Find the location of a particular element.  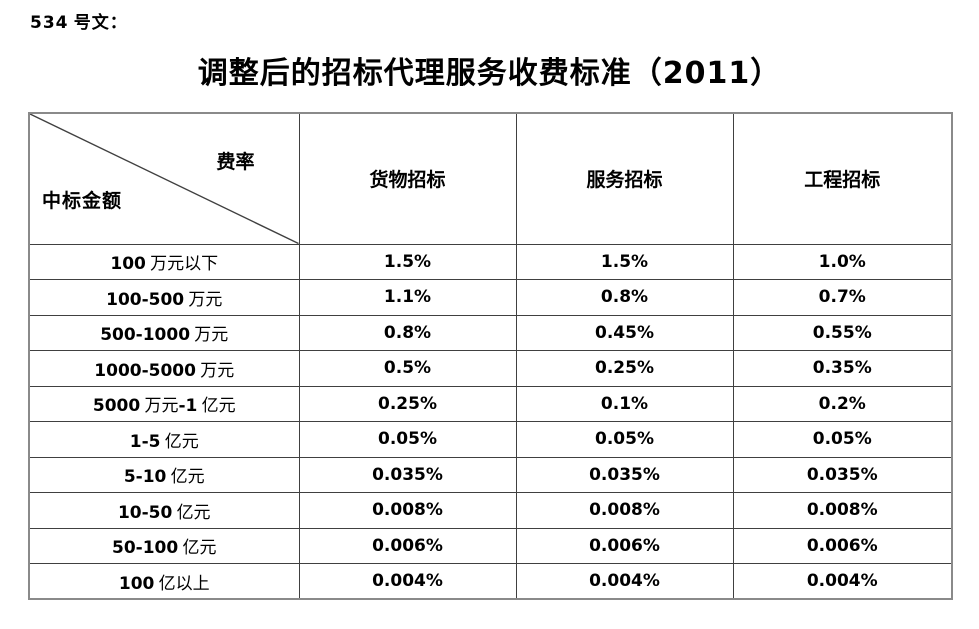

diagonal-line is located at coordinates (164, 179).